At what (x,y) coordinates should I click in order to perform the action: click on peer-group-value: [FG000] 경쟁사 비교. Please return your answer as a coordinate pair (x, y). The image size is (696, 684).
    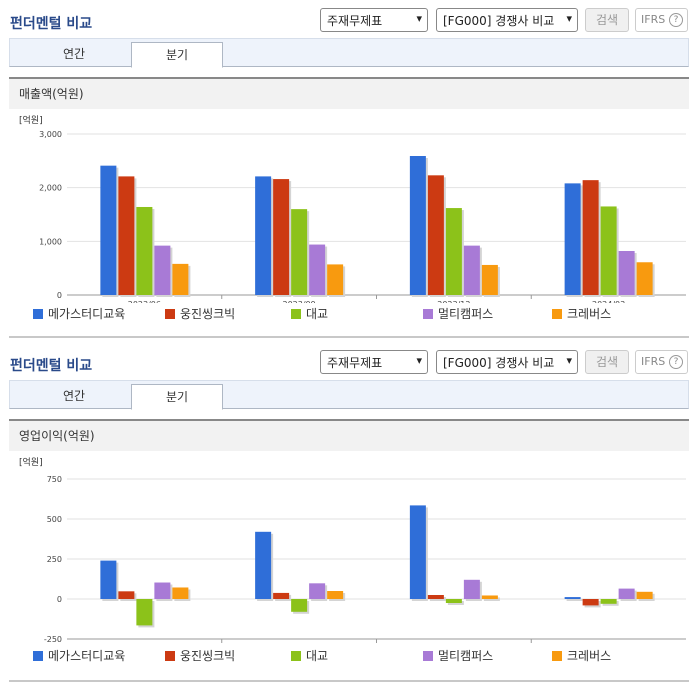
    Looking at the image, I should click on (499, 21).